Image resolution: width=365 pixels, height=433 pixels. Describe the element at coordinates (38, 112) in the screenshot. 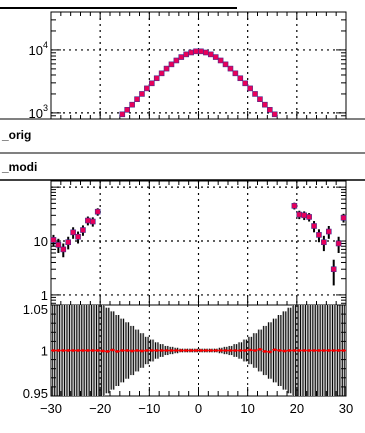

I see `top-panel-ylabel: 103` at that location.